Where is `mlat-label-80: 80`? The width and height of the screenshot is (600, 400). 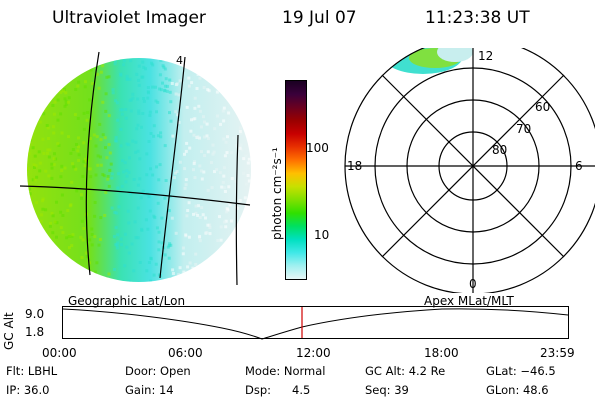 mlat-label-80: 80 is located at coordinates (499, 150).